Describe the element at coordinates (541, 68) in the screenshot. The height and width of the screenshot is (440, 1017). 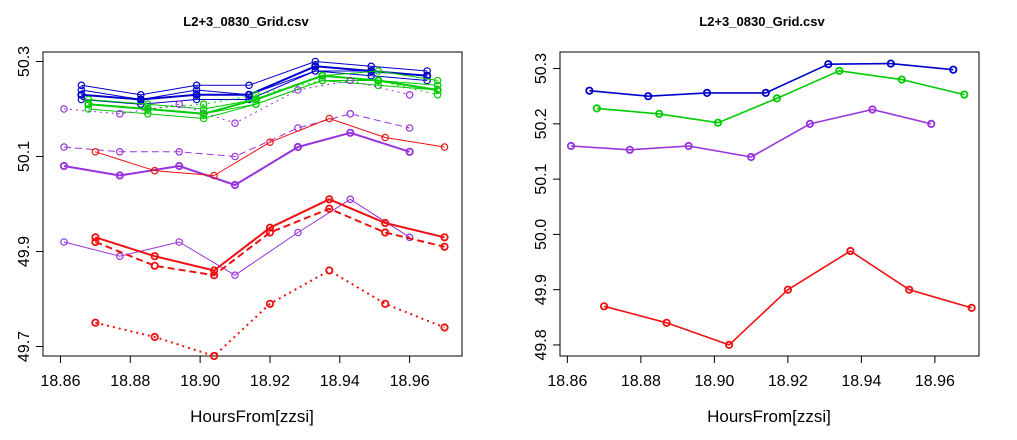
I see `right-y-tick-label: 50.3` at that location.